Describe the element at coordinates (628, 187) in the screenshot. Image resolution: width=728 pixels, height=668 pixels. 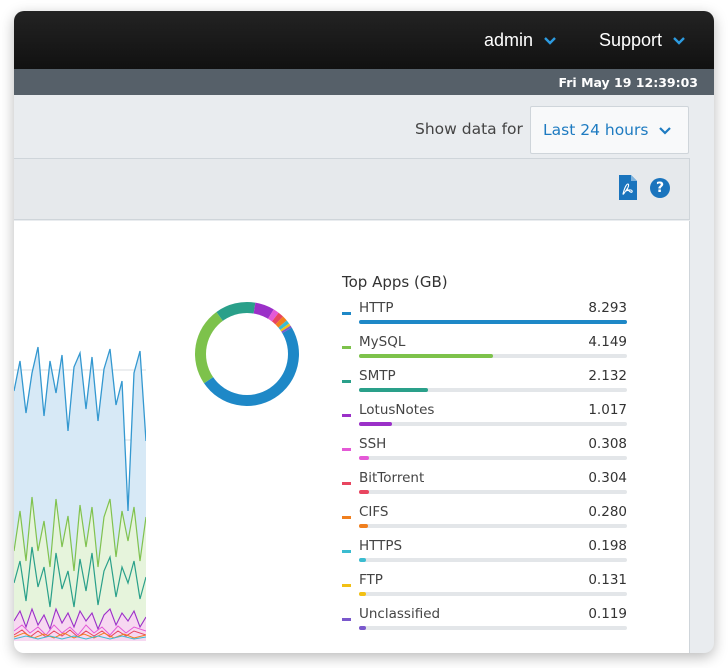
I see `pdf-export-icon` at that location.